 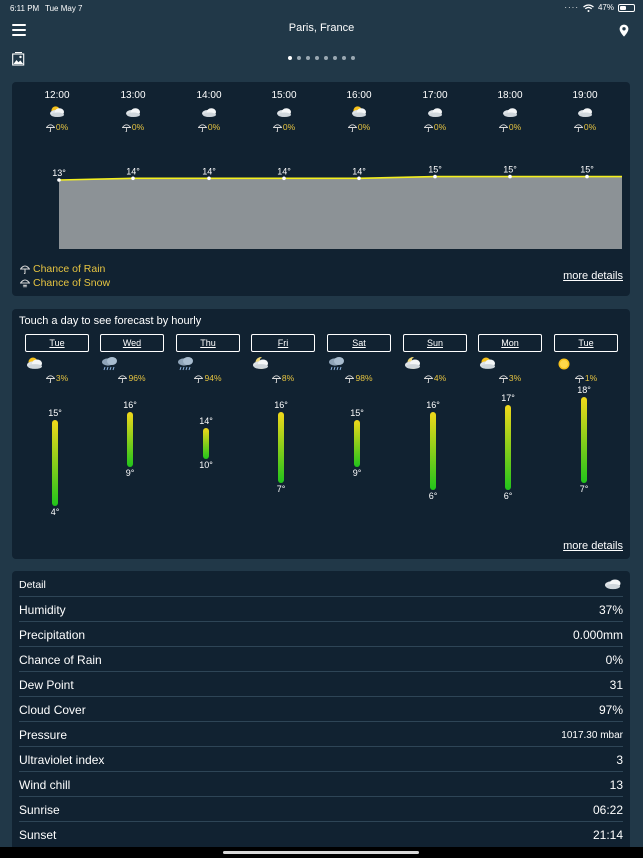 I want to click on app-header: Paris, France, so click(x=321, y=29).